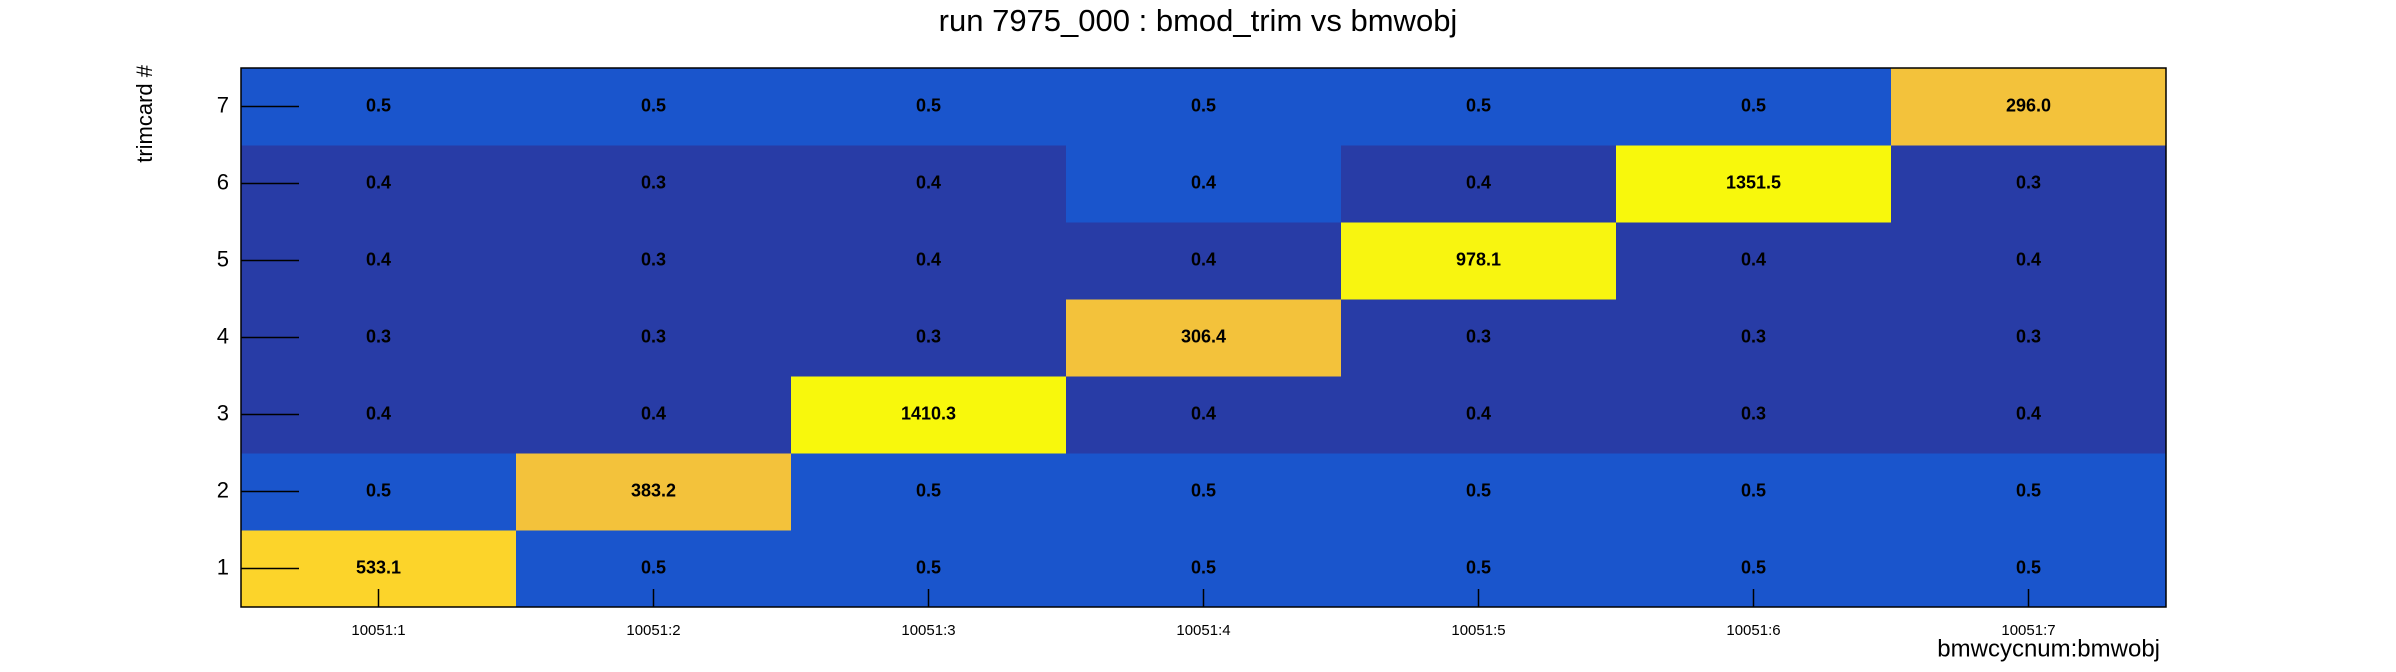 Image resolution: width=2396 pixels, height=672 pixels. Describe the element at coordinates (1753, 182) in the screenshot. I see `cell-label: 1351.5` at that location.